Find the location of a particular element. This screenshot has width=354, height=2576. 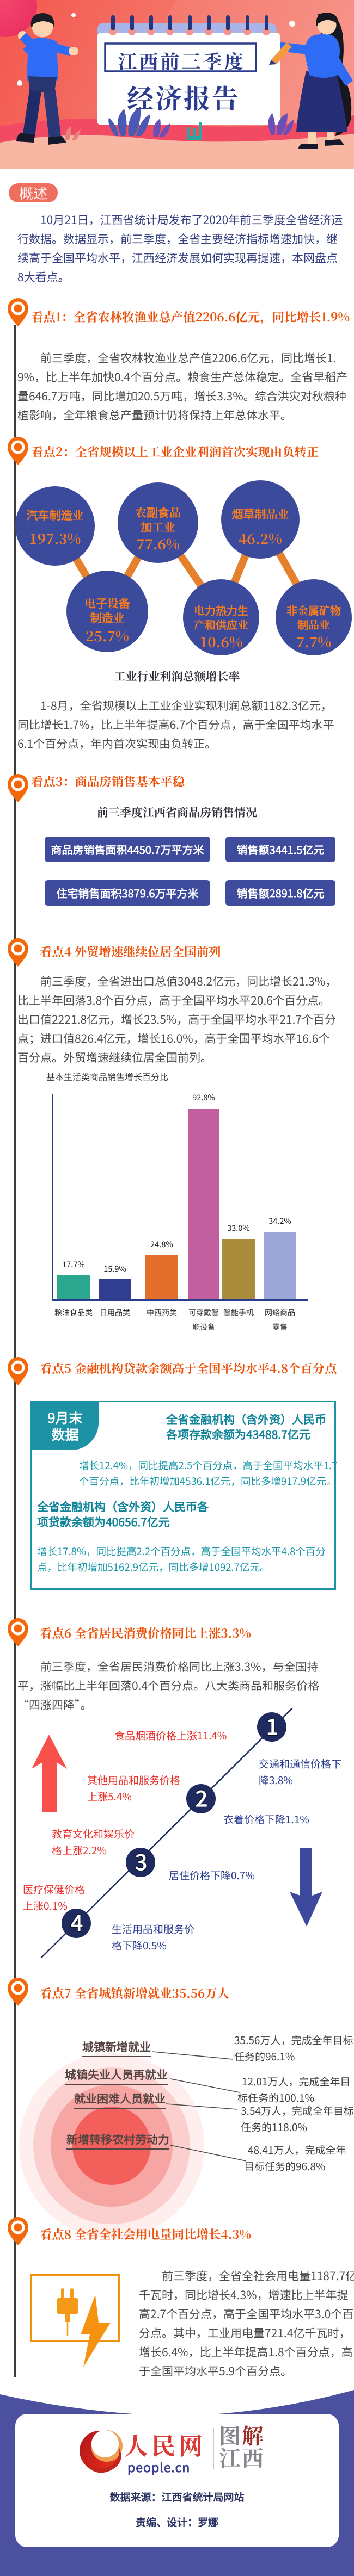

svg-text: 25.7% is located at coordinates (107, 636).